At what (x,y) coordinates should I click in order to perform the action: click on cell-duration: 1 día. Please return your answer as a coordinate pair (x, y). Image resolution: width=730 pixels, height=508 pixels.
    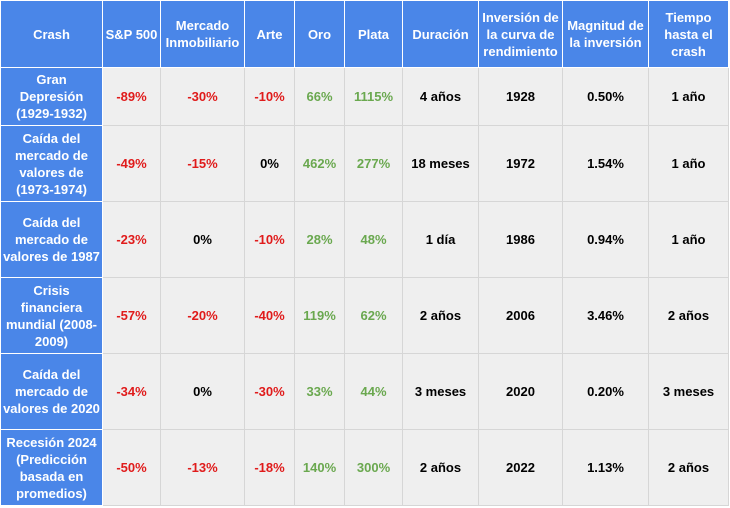
    Looking at the image, I should click on (440, 239).